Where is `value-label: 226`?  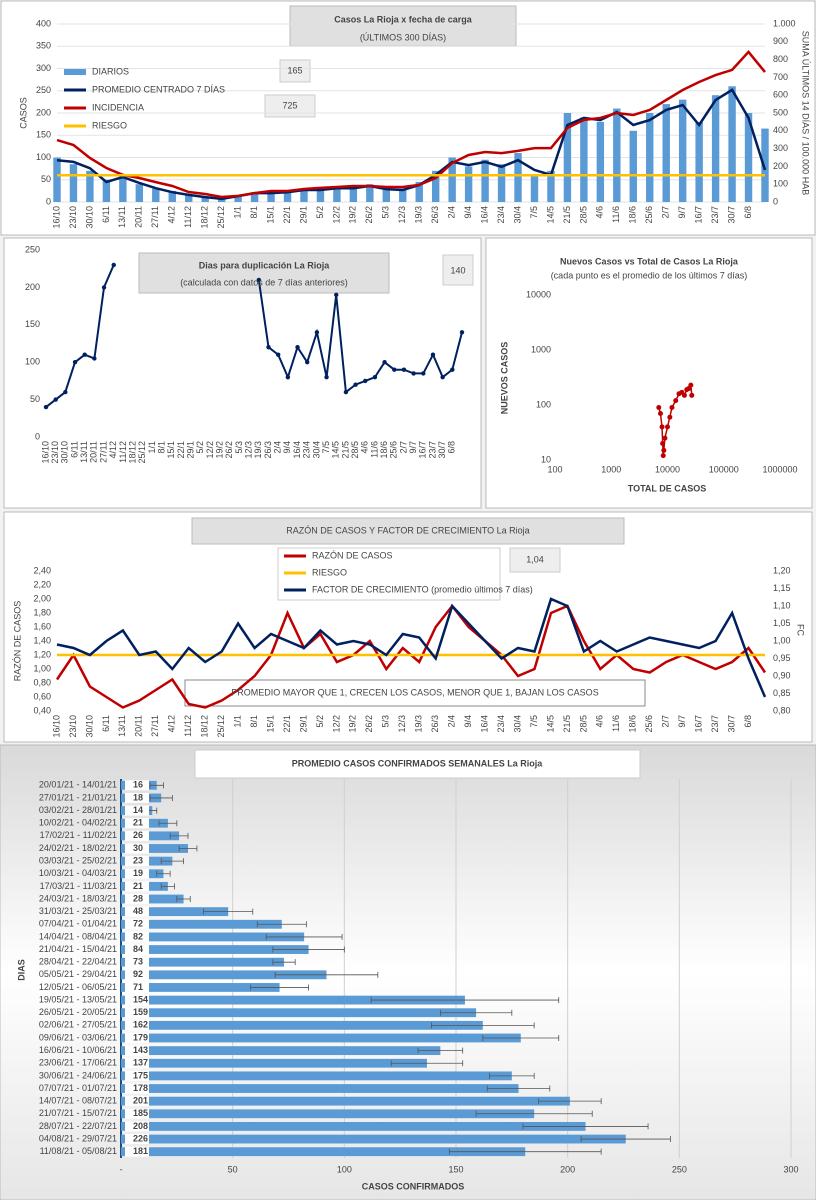
value-label: 226 is located at coordinates (140, 1138).